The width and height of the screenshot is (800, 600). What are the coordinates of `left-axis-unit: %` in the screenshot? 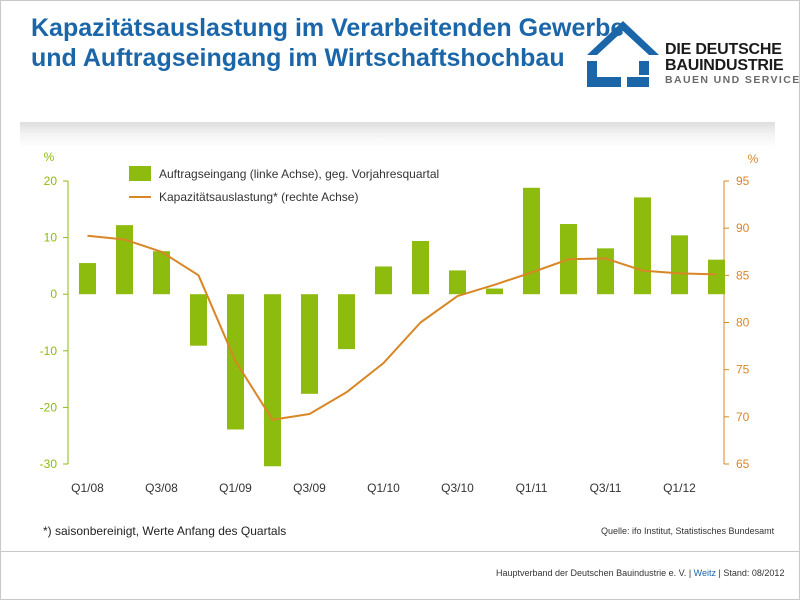 It's located at (49, 157).